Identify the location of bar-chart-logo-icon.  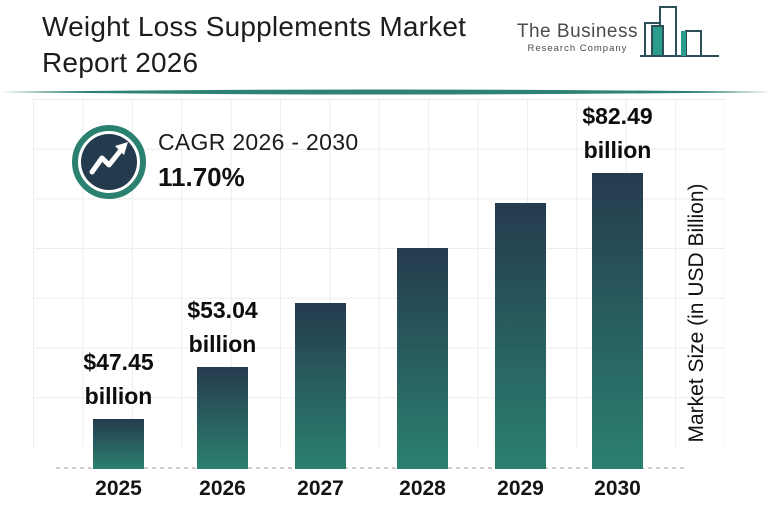
(679, 31).